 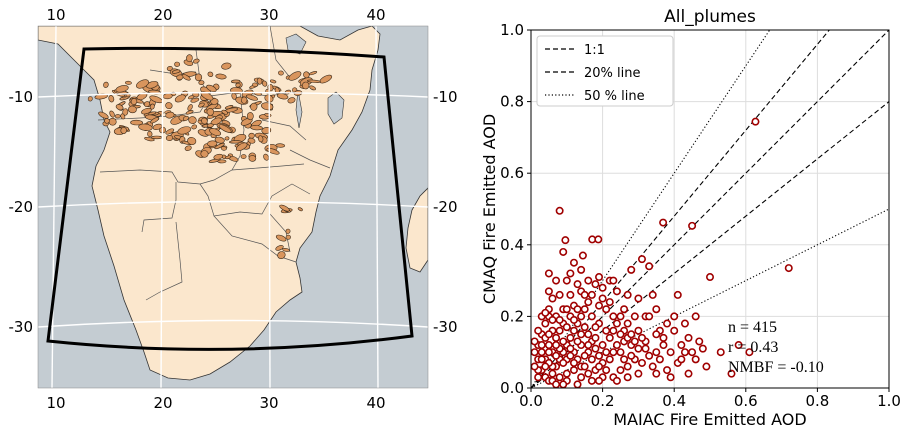 I want to click on map-right-tick: -20, so click(x=445, y=207).